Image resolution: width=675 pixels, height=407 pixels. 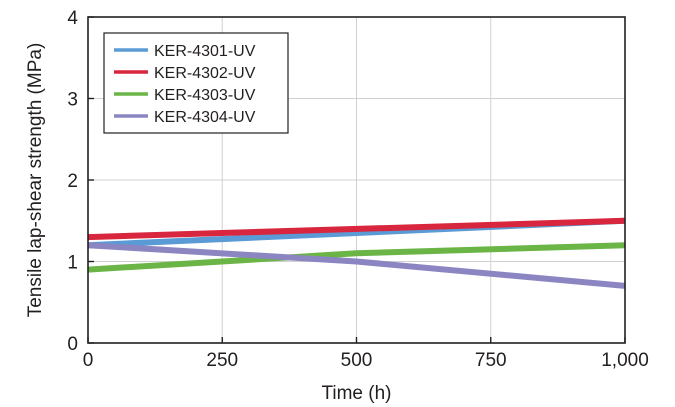 What do you see at coordinates (205, 73) in the screenshot?
I see `legend-label-2: KER-4302-UV` at bounding box center [205, 73].